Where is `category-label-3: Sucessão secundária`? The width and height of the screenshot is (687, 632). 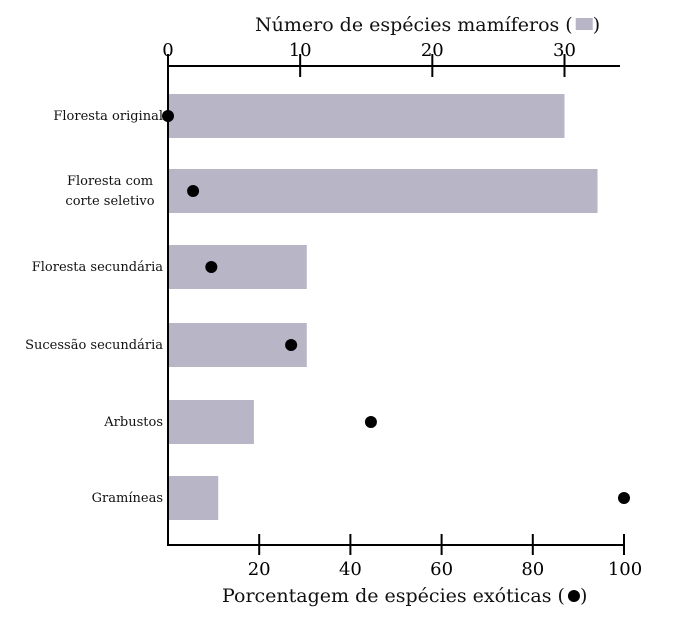 category-label-3: Sucessão secundária is located at coordinates (94, 345).